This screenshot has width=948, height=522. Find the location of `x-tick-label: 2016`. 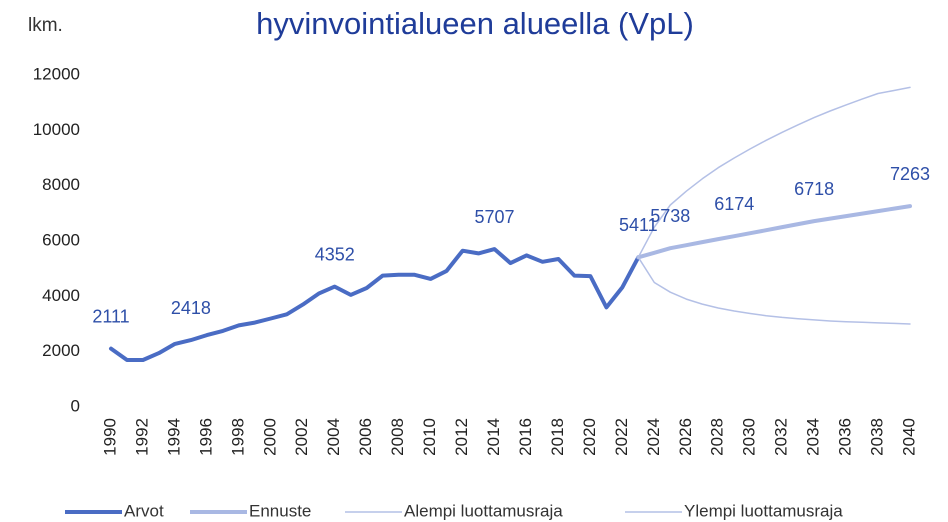

x-tick-label: 2016 is located at coordinates (525, 437).